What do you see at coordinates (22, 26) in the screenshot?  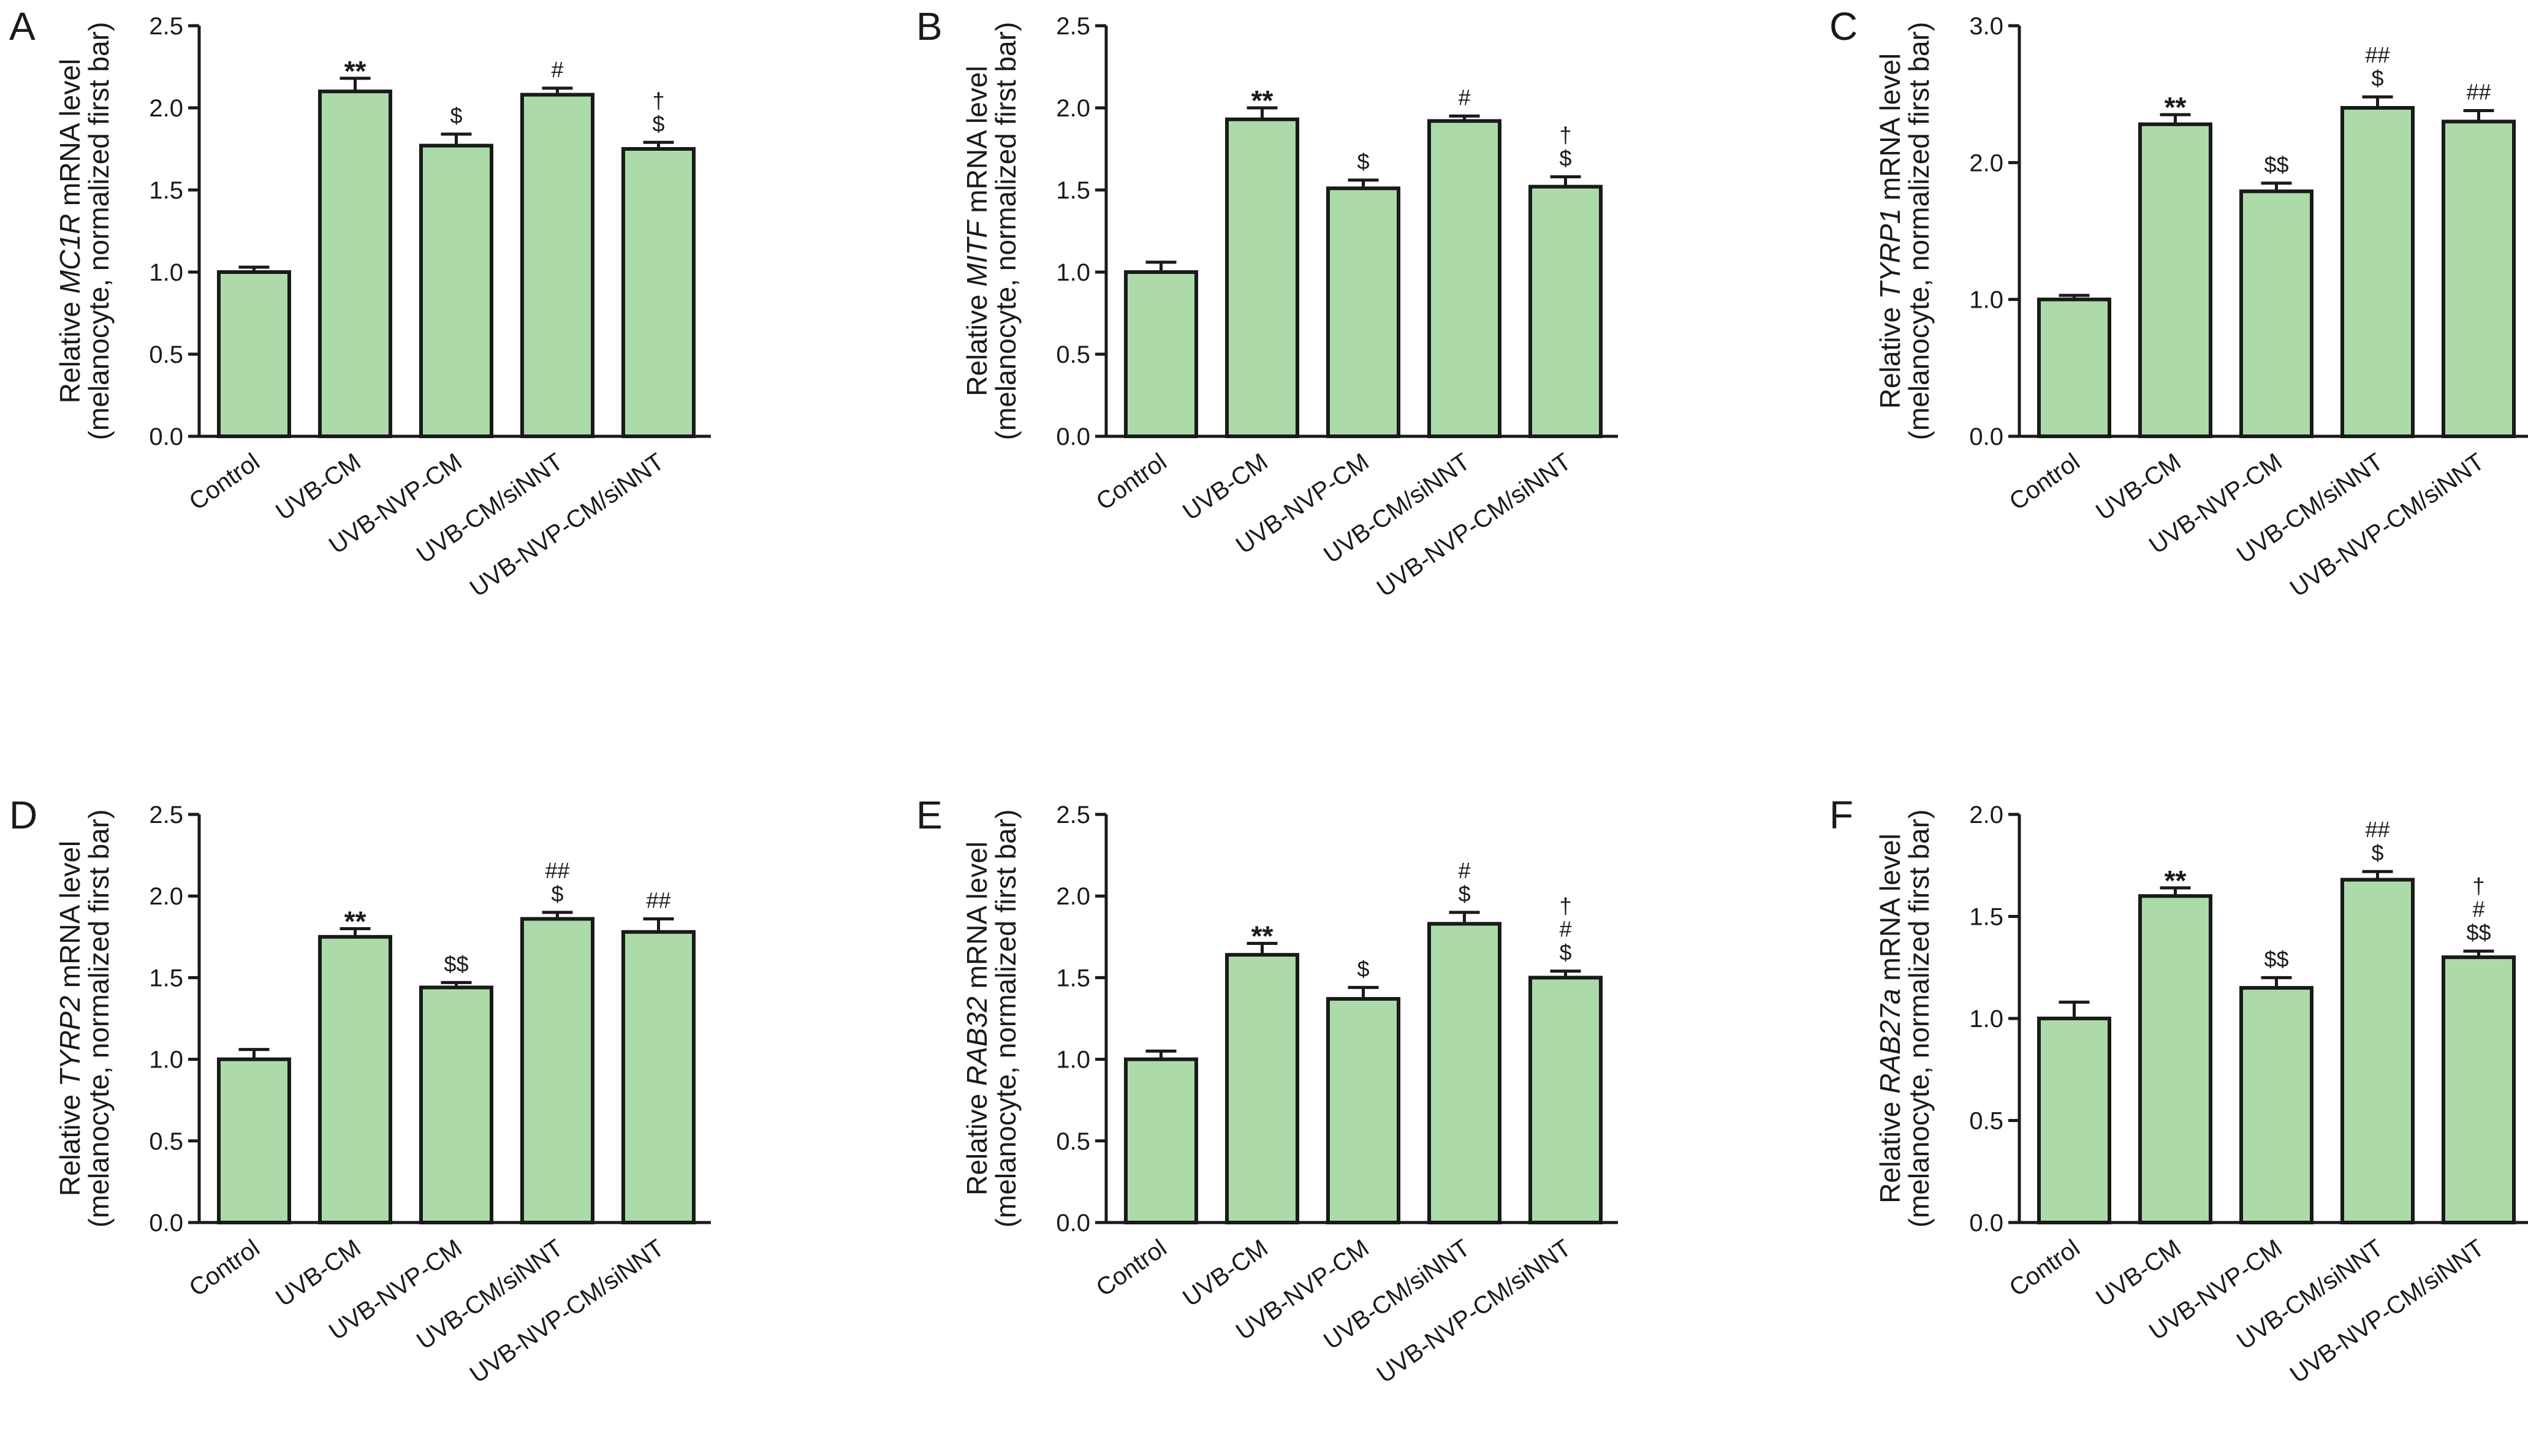 I see `panel-letter: A` at bounding box center [22, 26].